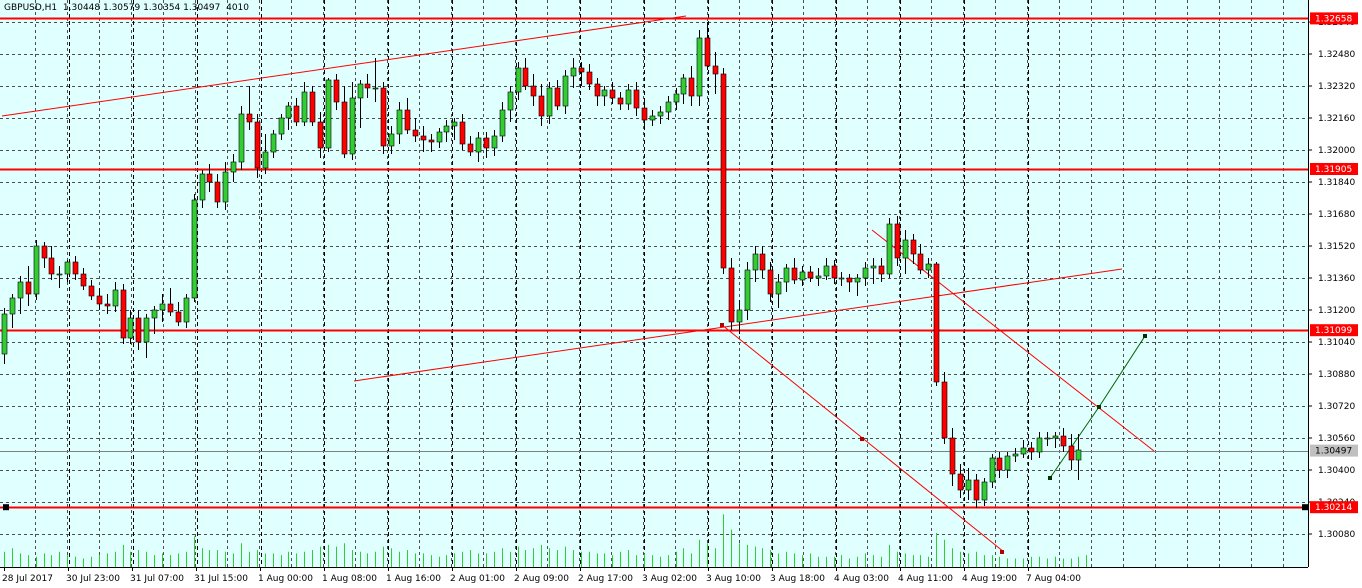 This screenshot has width=1362, height=588. Describe the element at coordinates (1336, 87) in the screenshot. I see `price-tick-label: 1.32320` at that location.